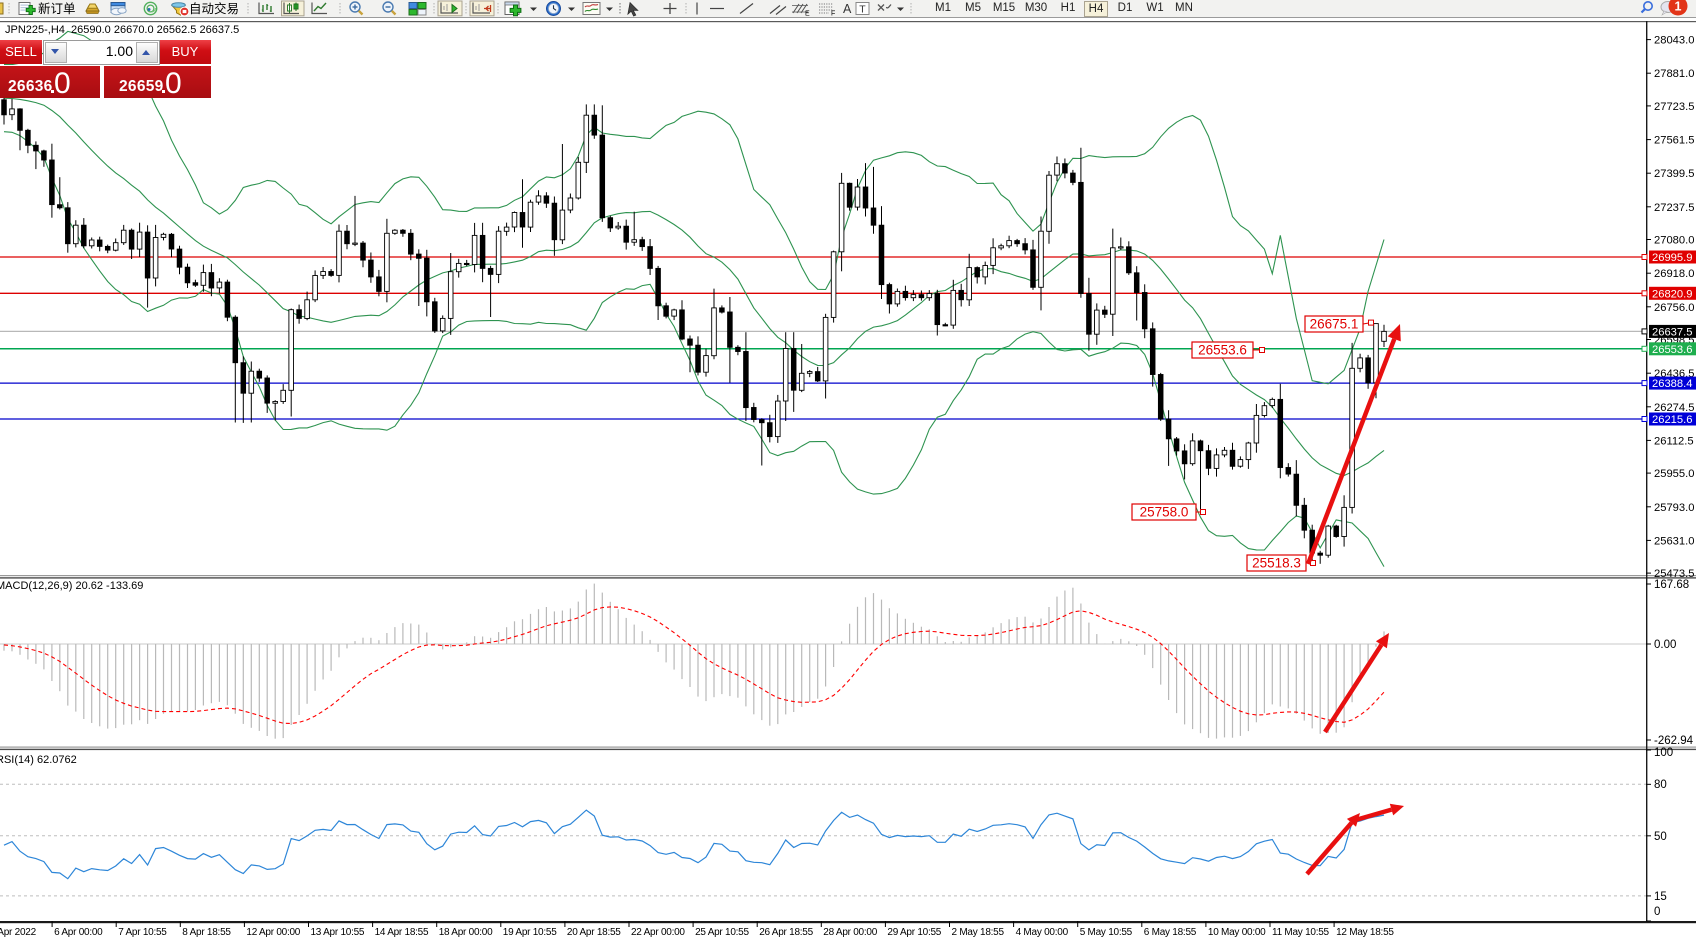 The width and height of the screenshot is (1696, 940). What do you see at coordinates (1674, 274) in the screenshot?
I see `svg-text: 26918.0` at bounding box center [1674, 274].